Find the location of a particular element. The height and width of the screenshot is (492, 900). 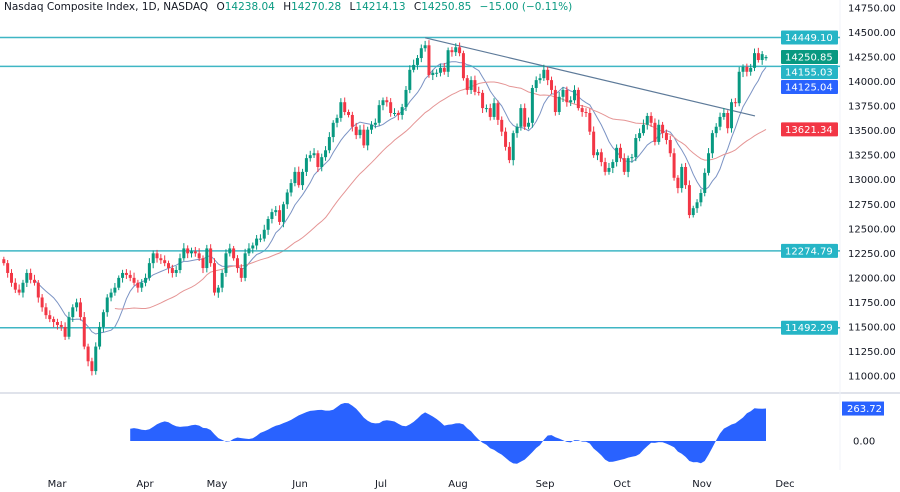

oscillator-area is located at coordinates (448, 433).